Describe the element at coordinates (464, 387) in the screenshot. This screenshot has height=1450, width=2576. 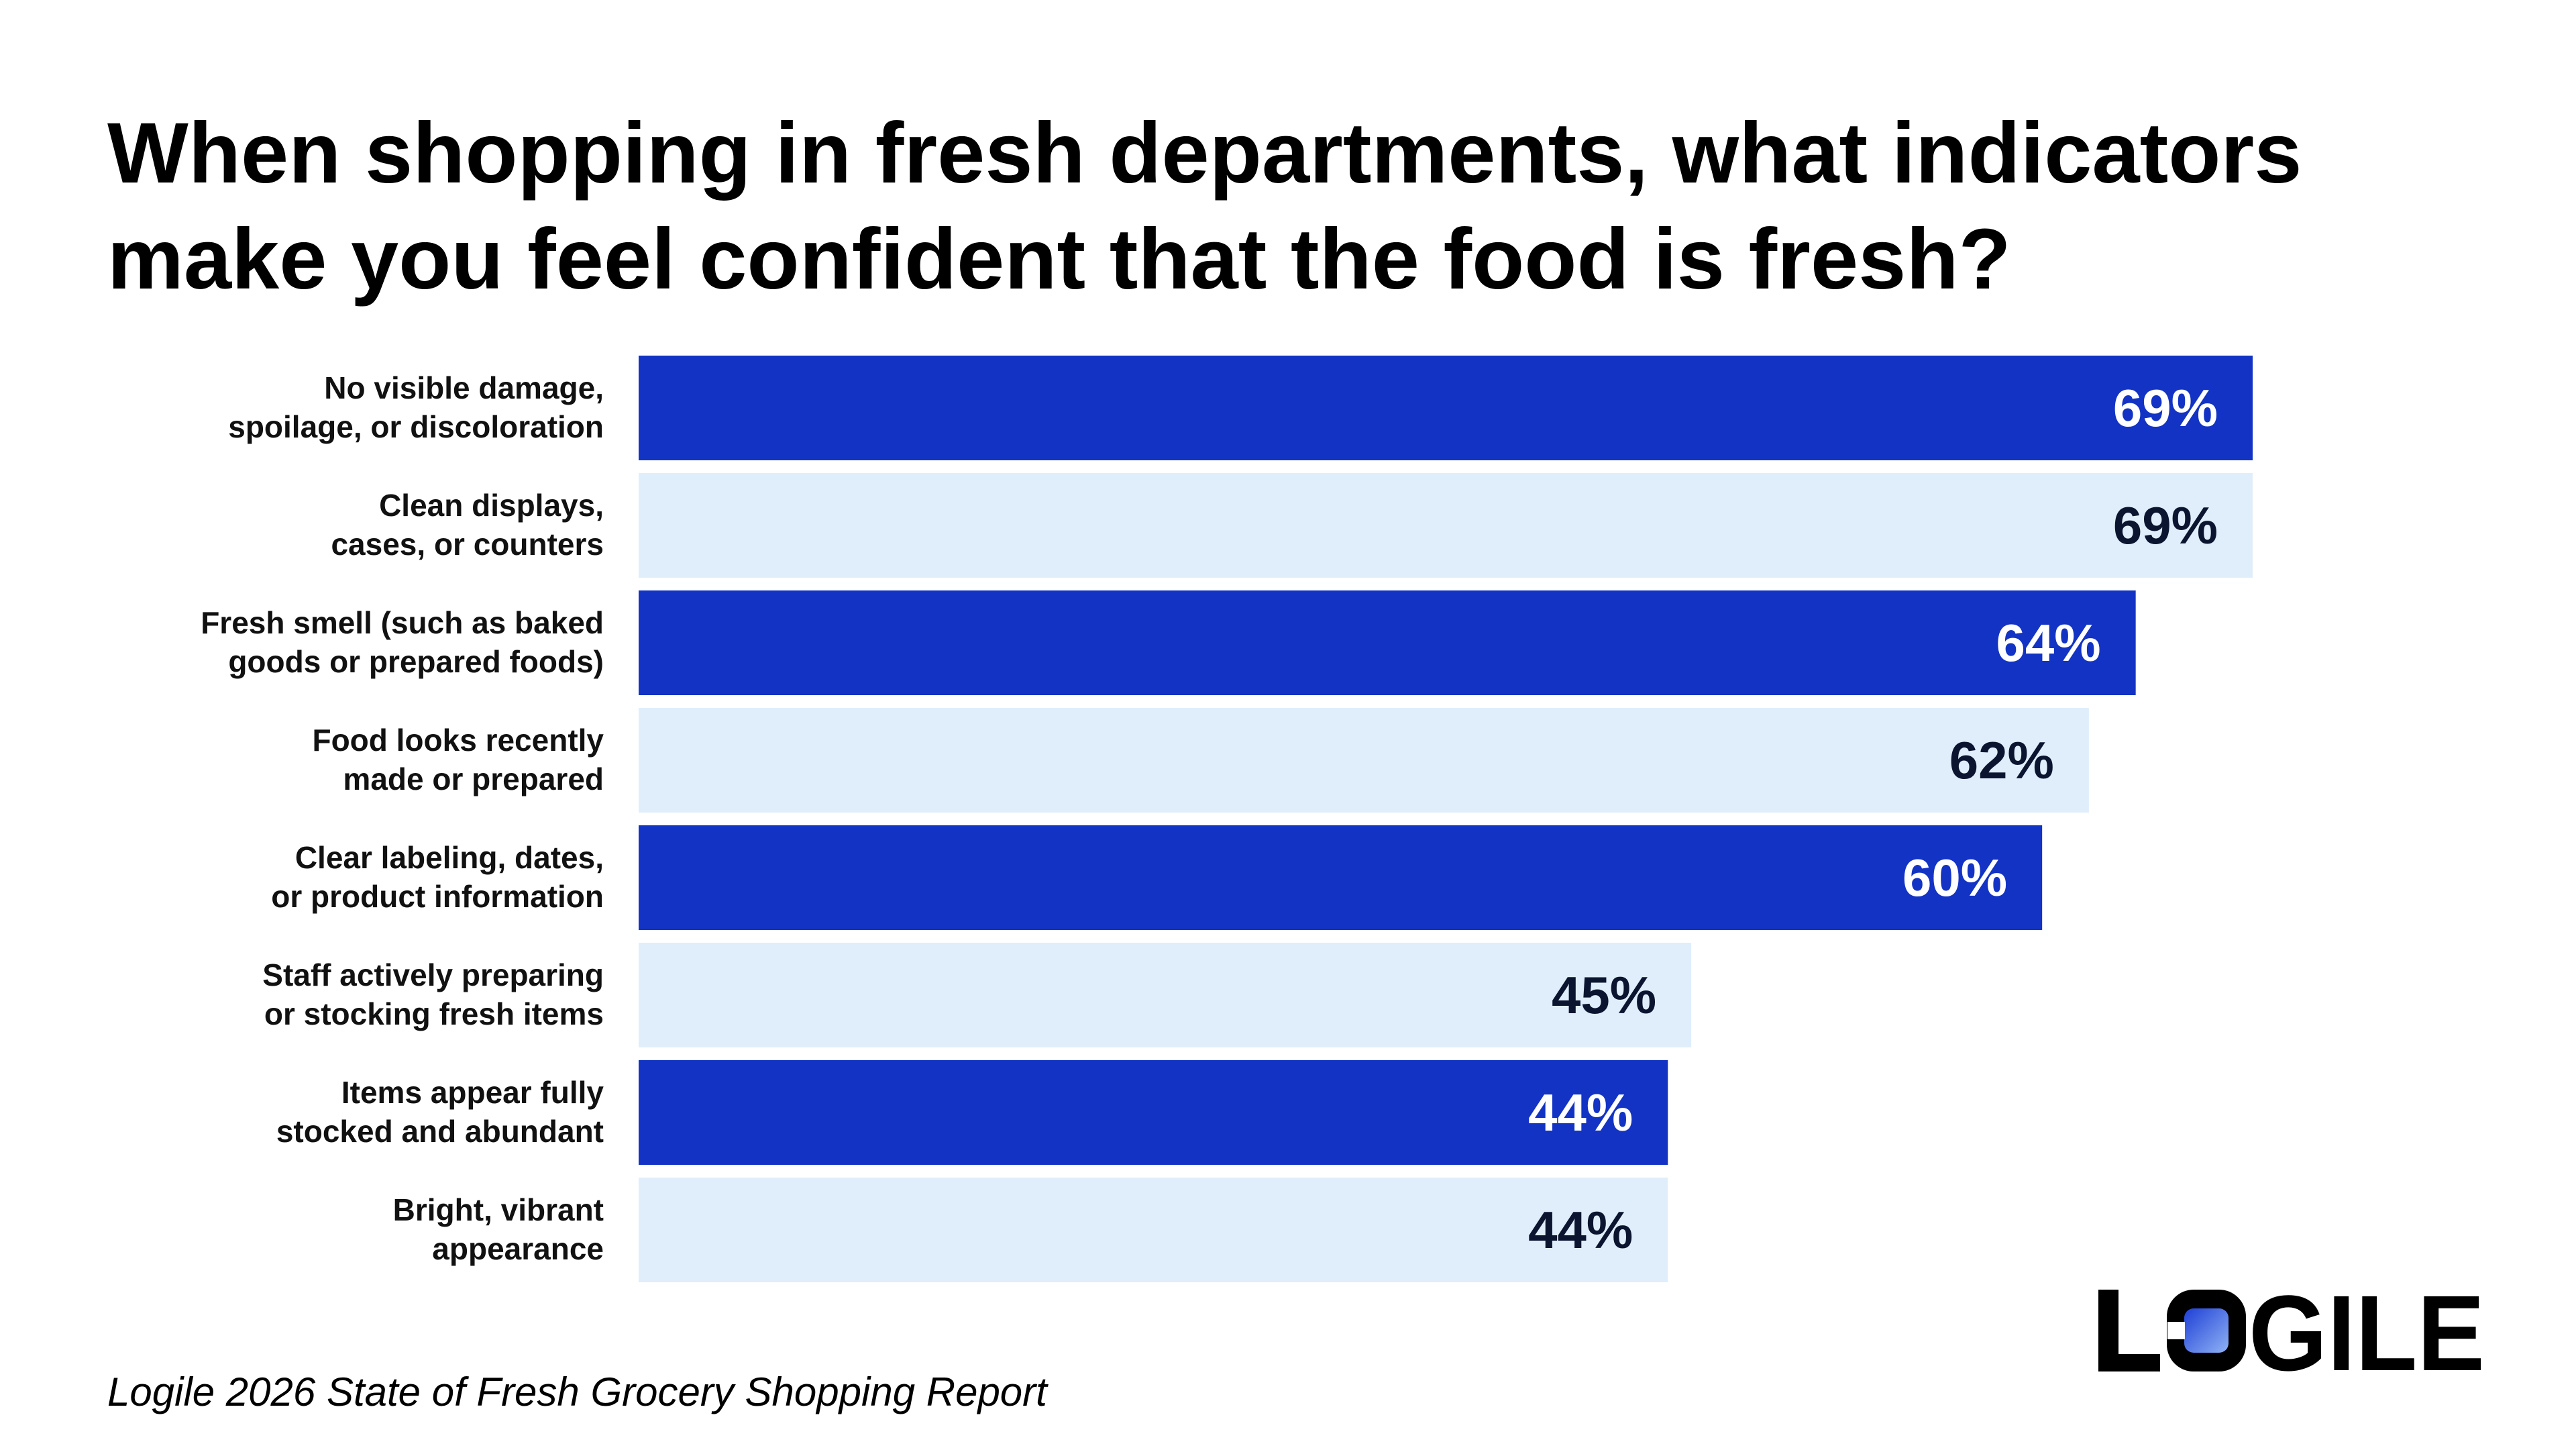
I see `category-label-line: No visible damage,` at that location.